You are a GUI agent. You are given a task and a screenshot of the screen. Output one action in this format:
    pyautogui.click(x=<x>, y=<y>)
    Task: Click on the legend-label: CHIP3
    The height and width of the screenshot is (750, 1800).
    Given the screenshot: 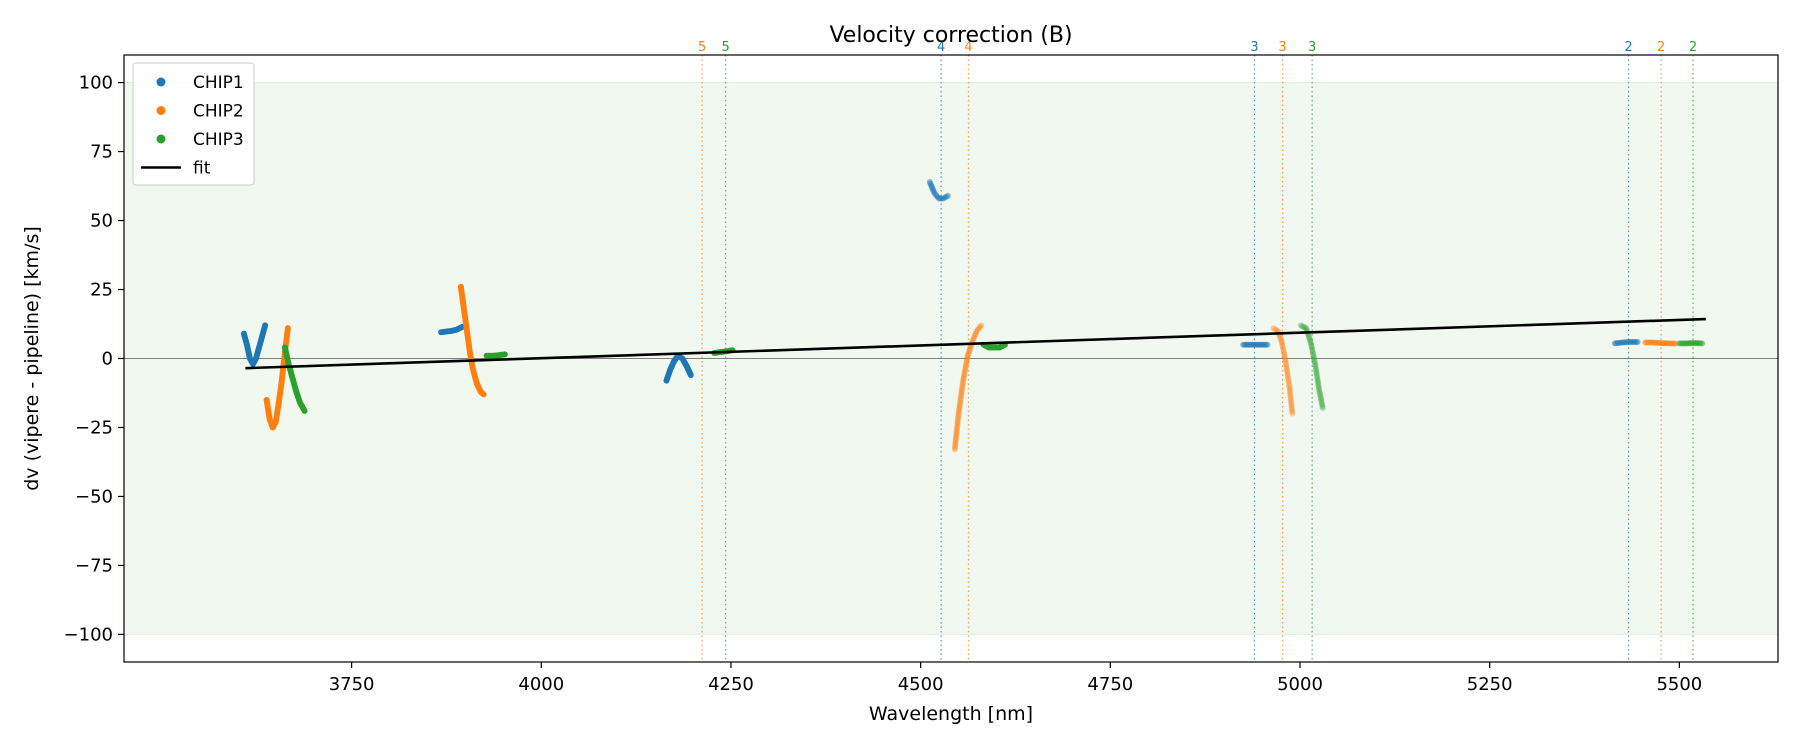 What is the action you would take?
    pyautogui.click(x=218, y=140)
    